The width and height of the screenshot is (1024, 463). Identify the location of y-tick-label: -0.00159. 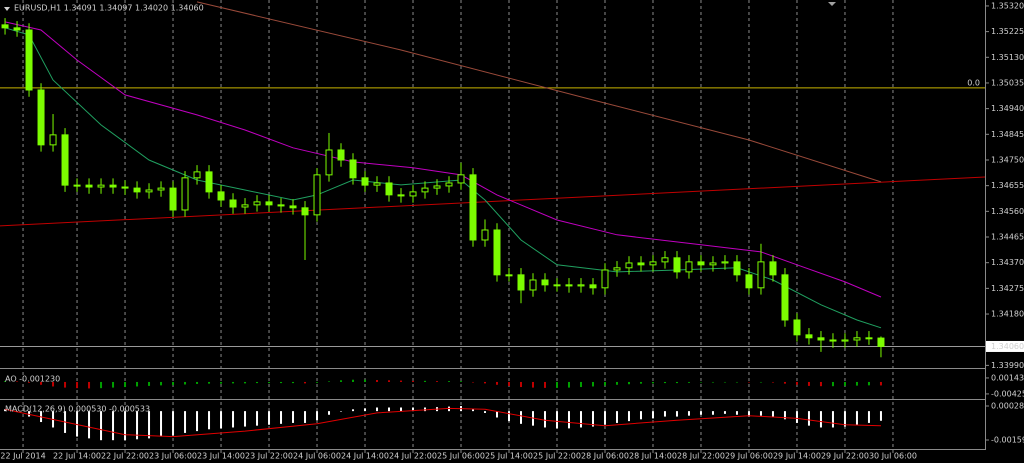
(1007, 440).